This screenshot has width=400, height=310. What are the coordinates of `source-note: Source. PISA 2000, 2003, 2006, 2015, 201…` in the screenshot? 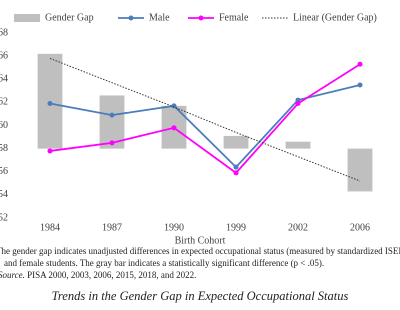 It's located at (98, 275).